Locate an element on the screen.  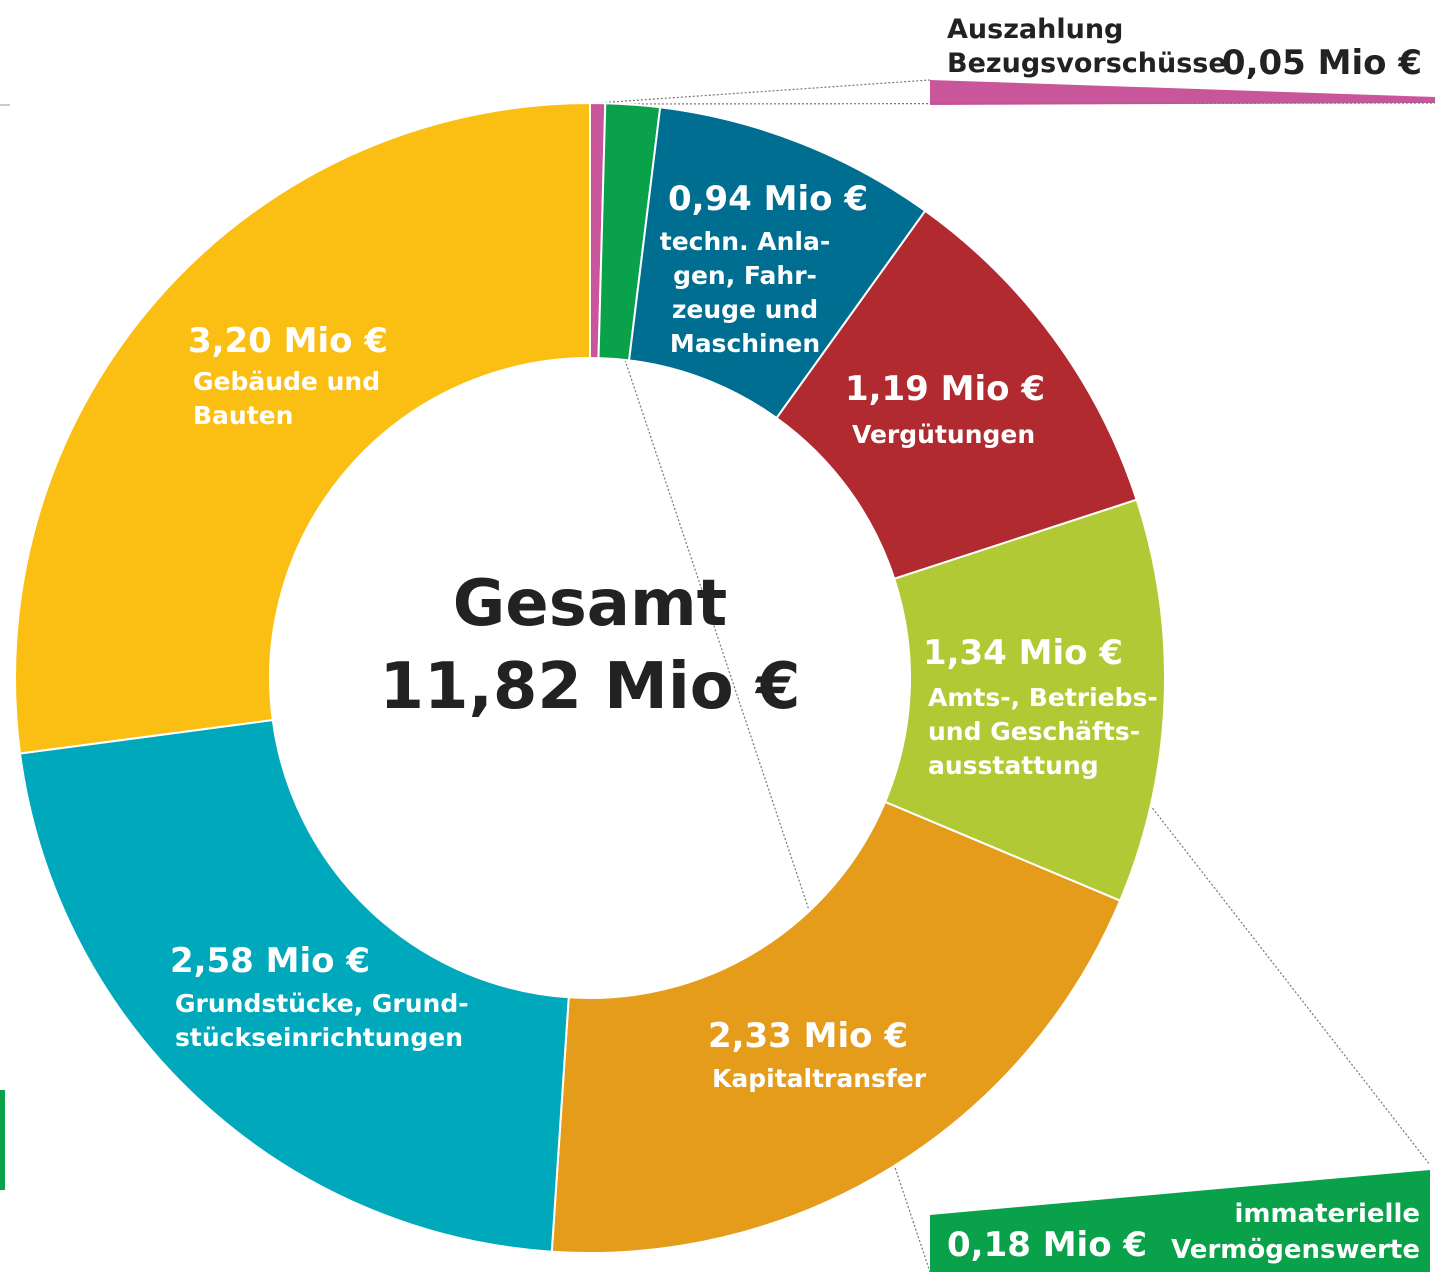
edge-fragment is located at coordinates (2, 1140).